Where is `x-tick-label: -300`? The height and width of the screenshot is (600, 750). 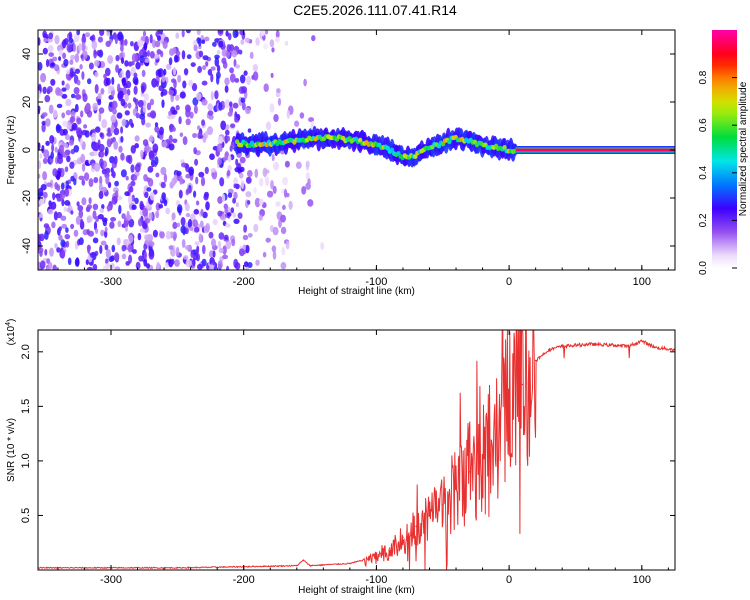
x-tick-label: -300 is located at coordinates (111, 282).